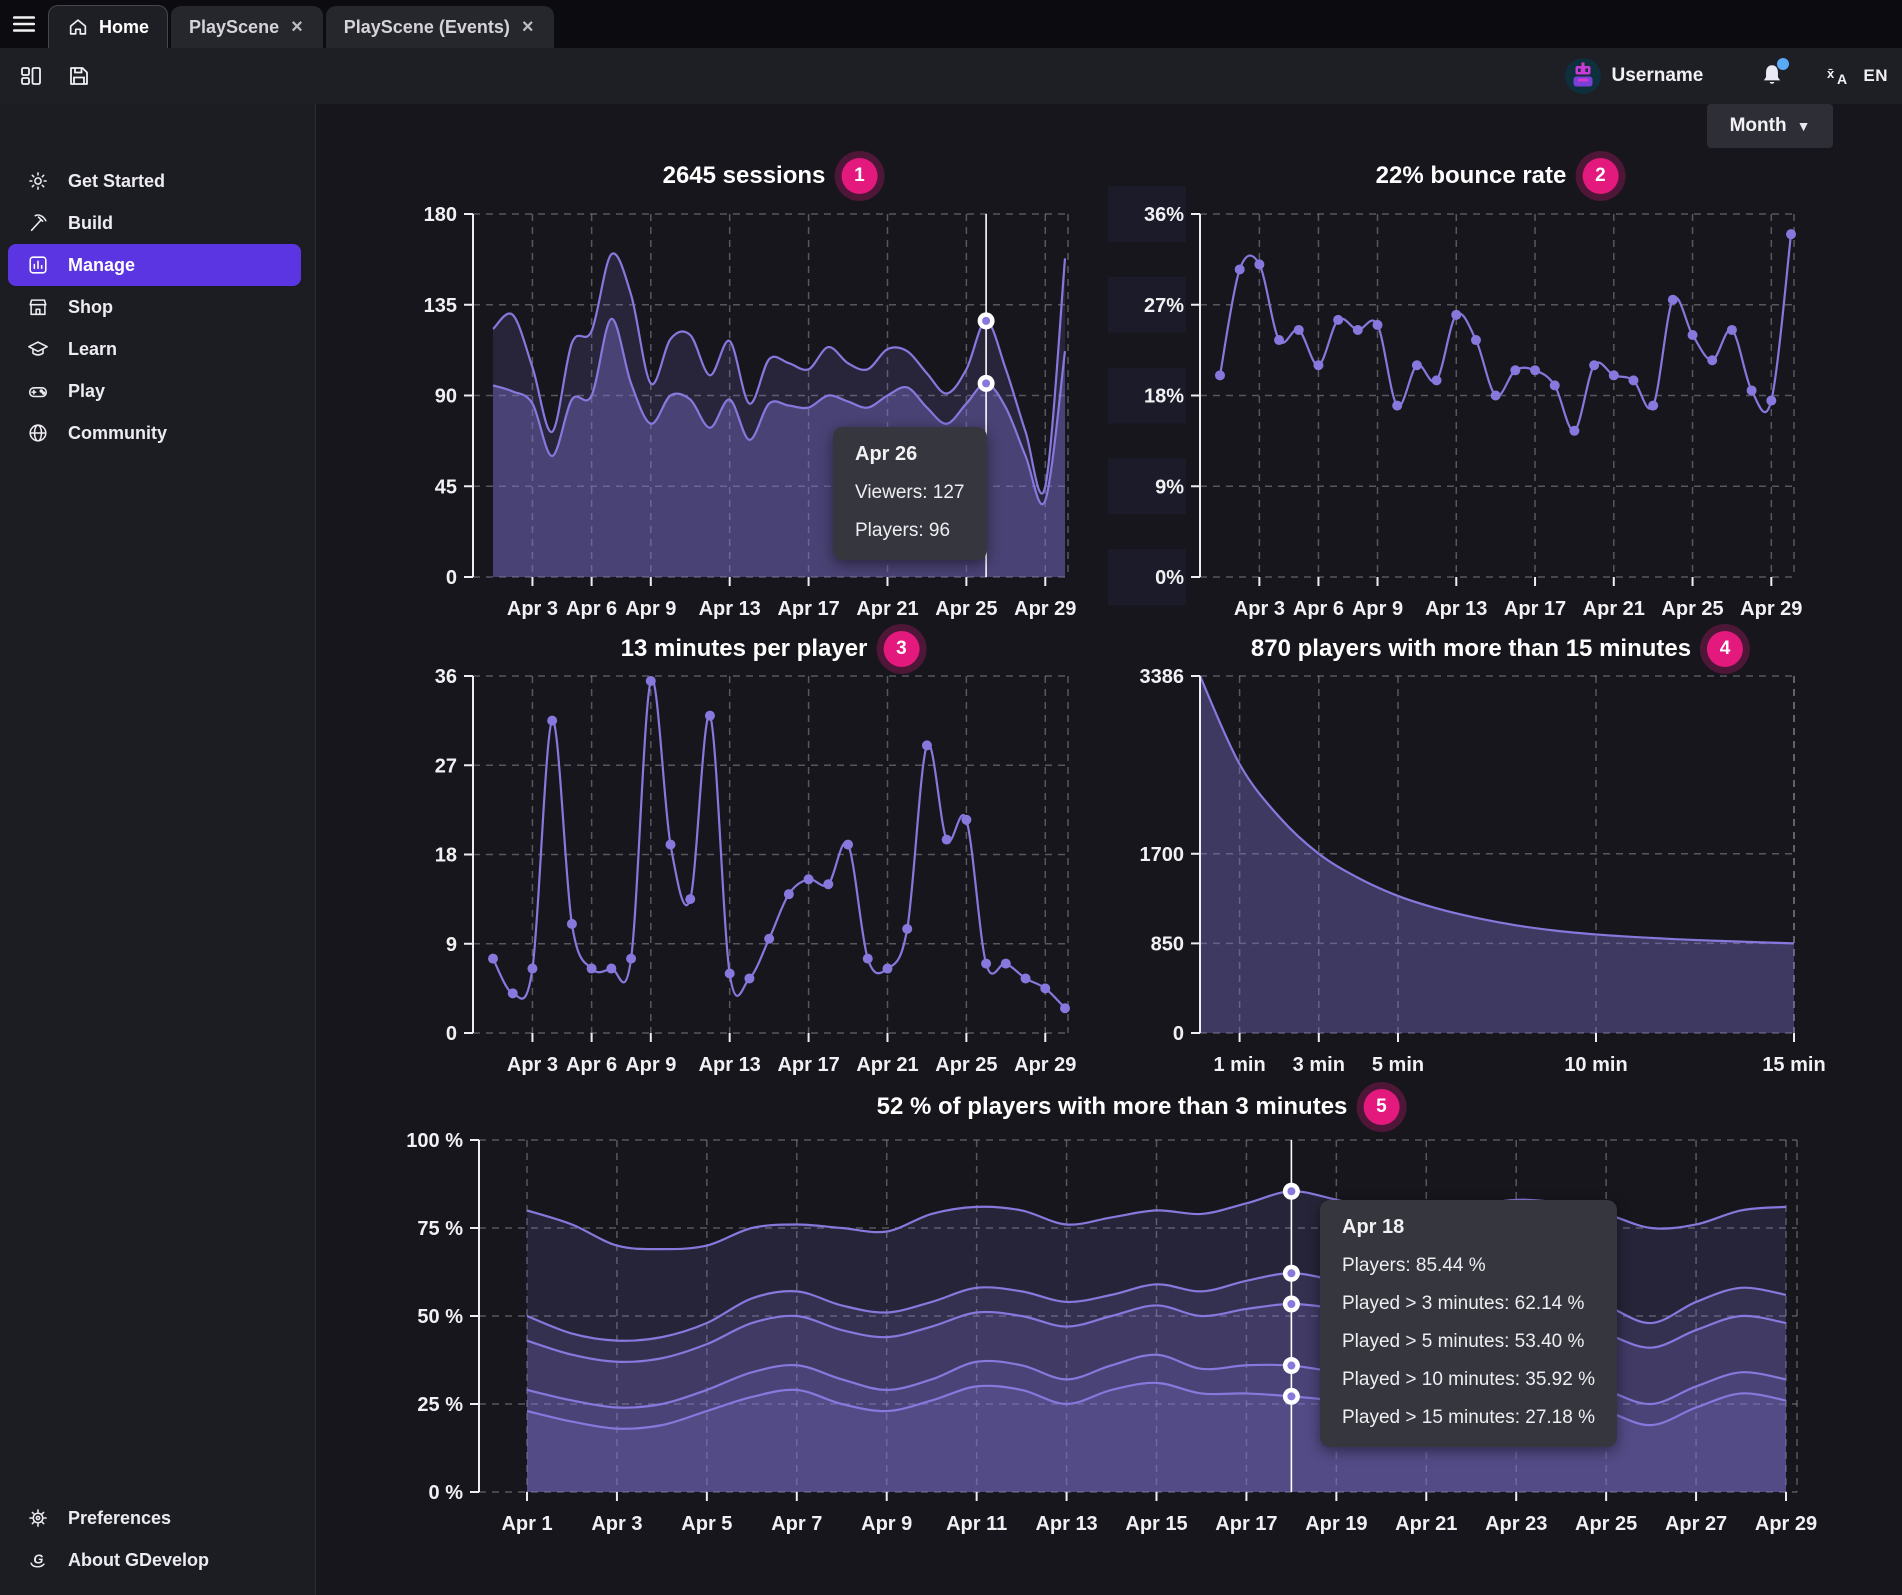 Image resolution: width=1902 pixels, height=1595 pixels. Describe the element at coordinates (78, 27) in the screenshot. I see `home-icon` at that location.